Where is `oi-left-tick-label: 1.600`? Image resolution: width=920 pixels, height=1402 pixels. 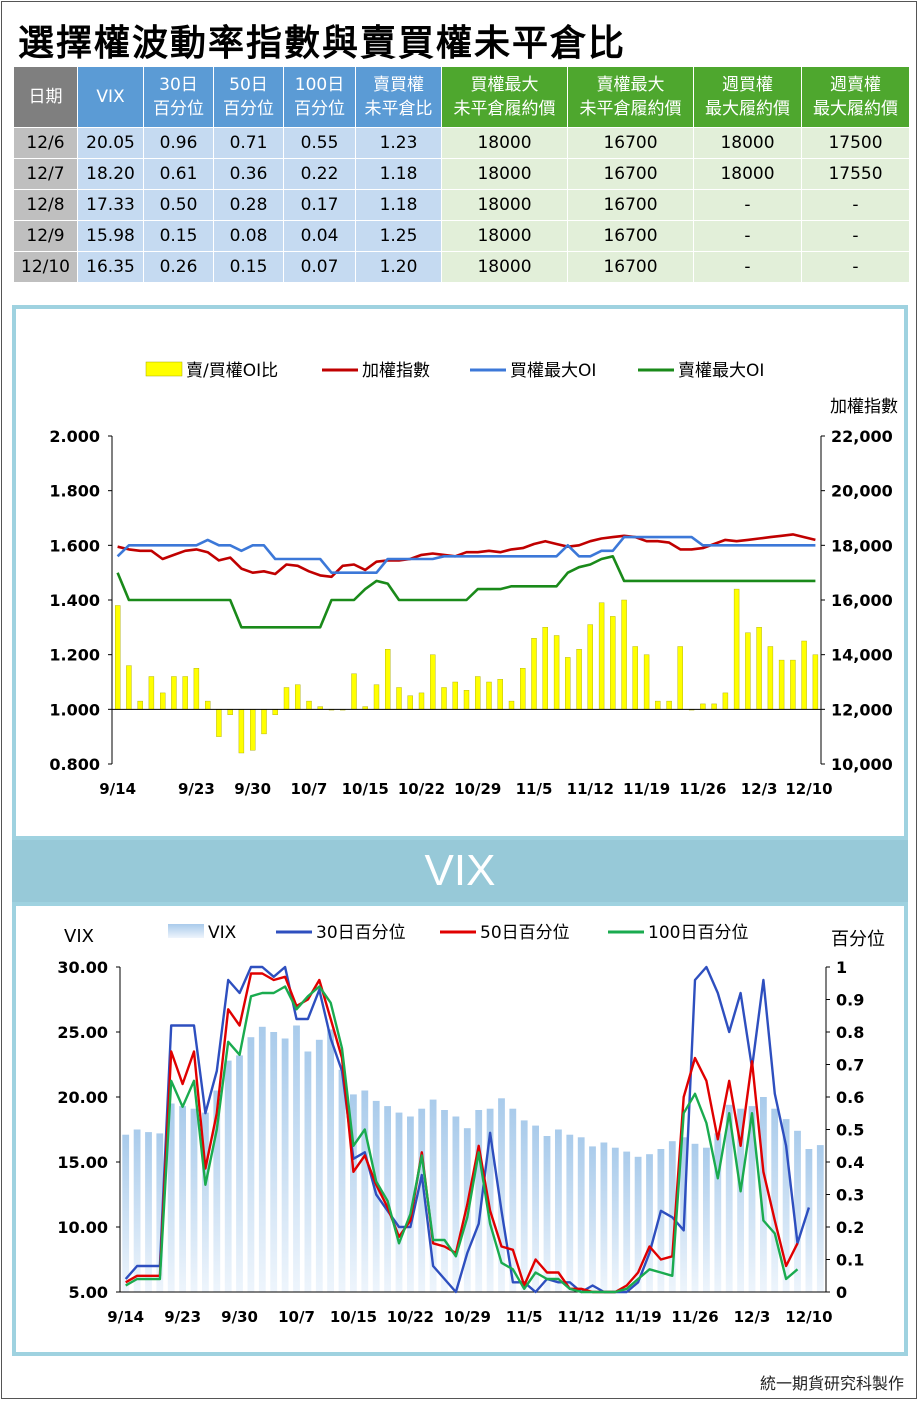
oi-left-tick-label: 1.600 is located at coordinates (74, 545).